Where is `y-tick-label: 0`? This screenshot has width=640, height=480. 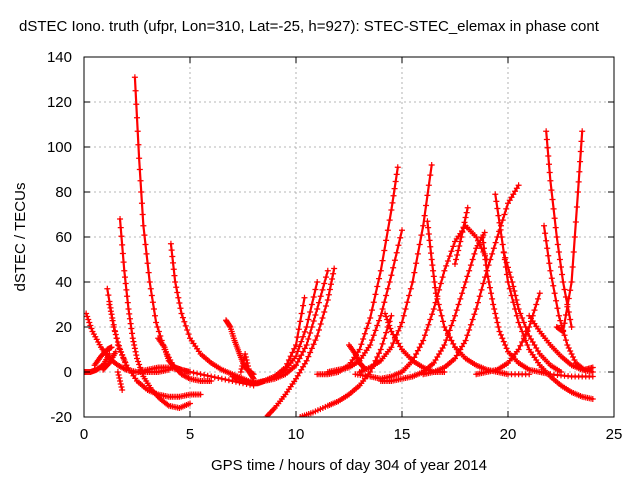
y-tick-label: 0 is located at coordinates (68, 372).